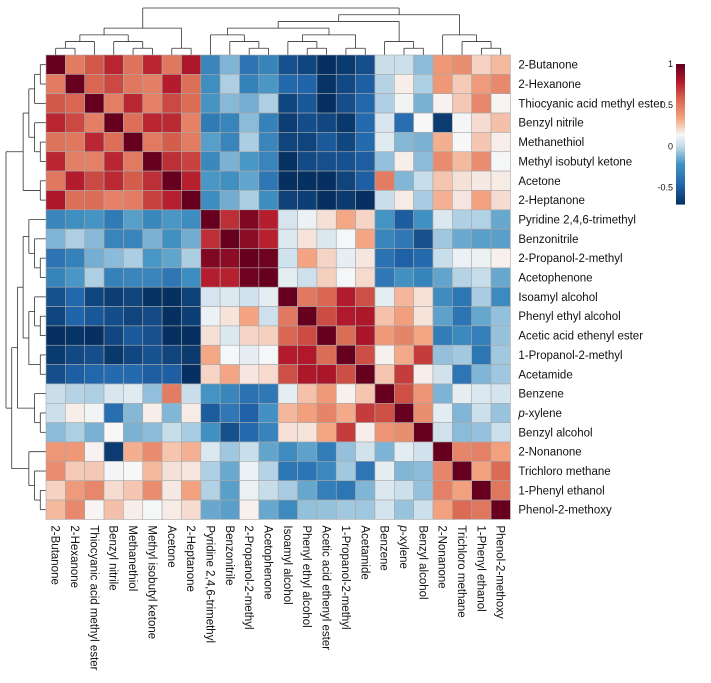 This screenshot has width=711, height=683. Describe the element at coordinates (570, 259) in the screenshot. I see `row-label: 2-Propanol-2-methyl` at that location.